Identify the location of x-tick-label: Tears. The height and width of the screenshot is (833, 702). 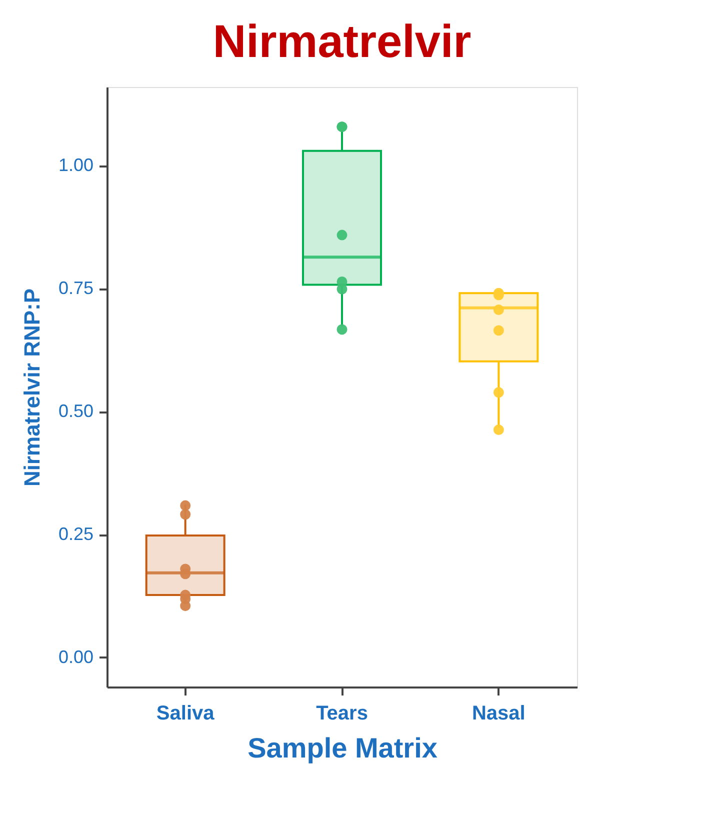
(342, 713).